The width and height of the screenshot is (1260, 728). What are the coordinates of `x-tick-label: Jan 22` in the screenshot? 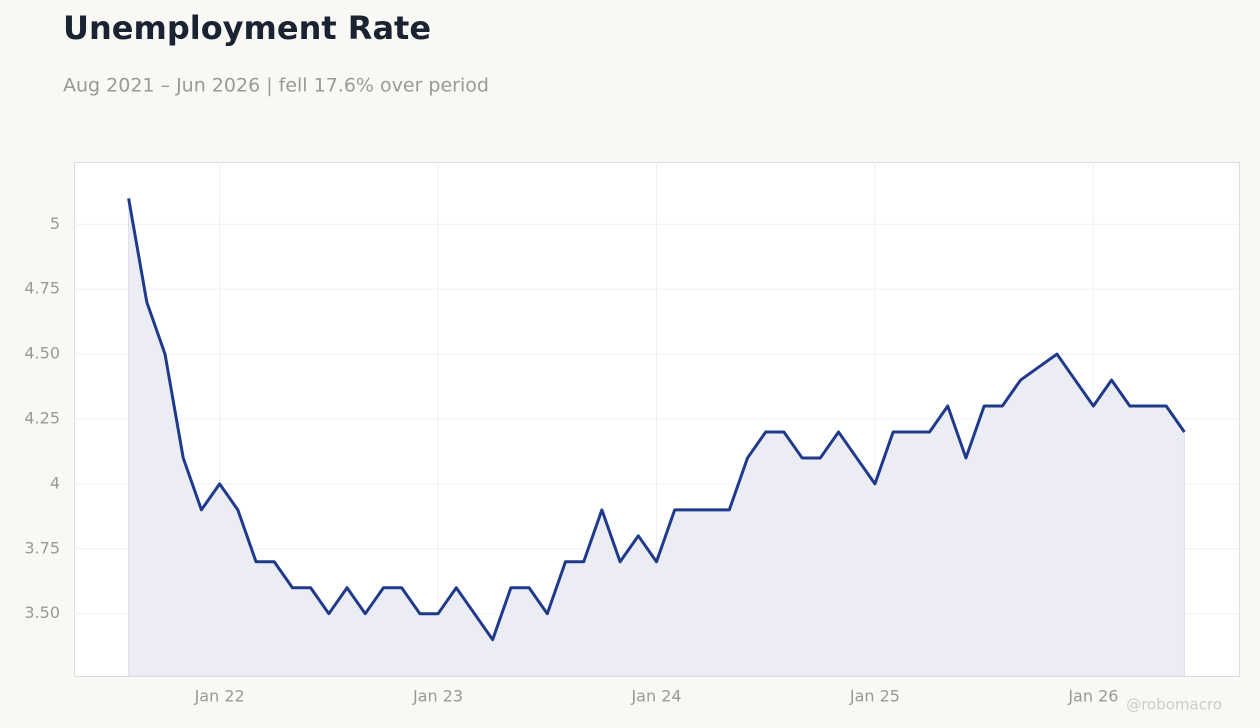 It's located at (219, 696).